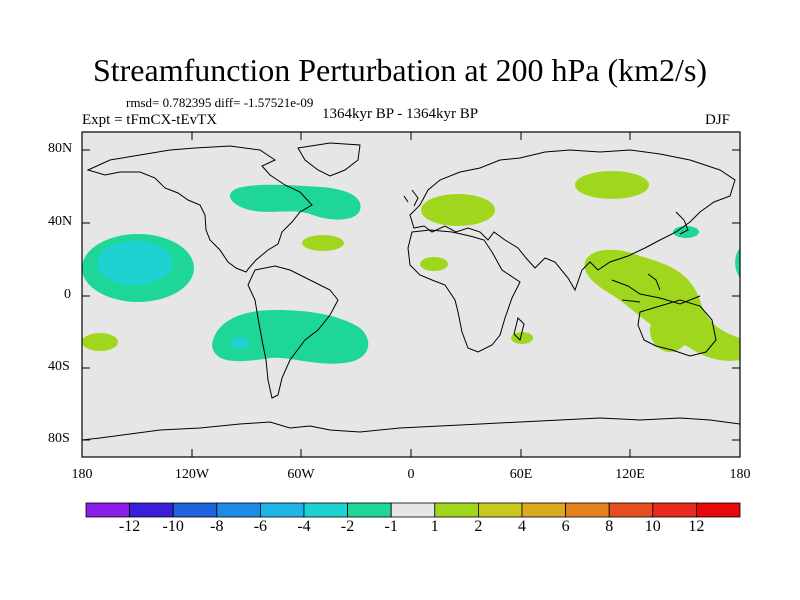 The width and height of the screenshot is (800, 600). I want to click on colorbar-label: 4, so click(522, 526).